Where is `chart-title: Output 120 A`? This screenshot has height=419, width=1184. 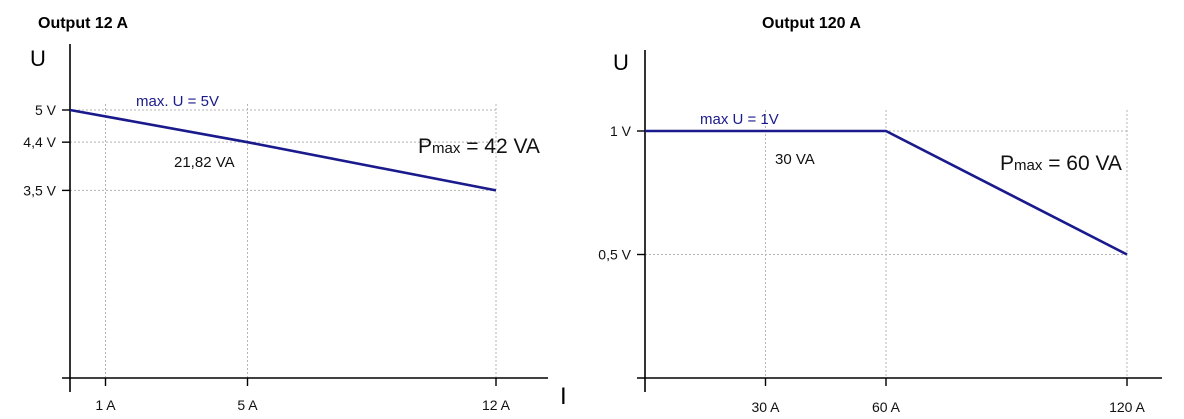
chart-title: Output 120 A is located at coordinates (811, 23).